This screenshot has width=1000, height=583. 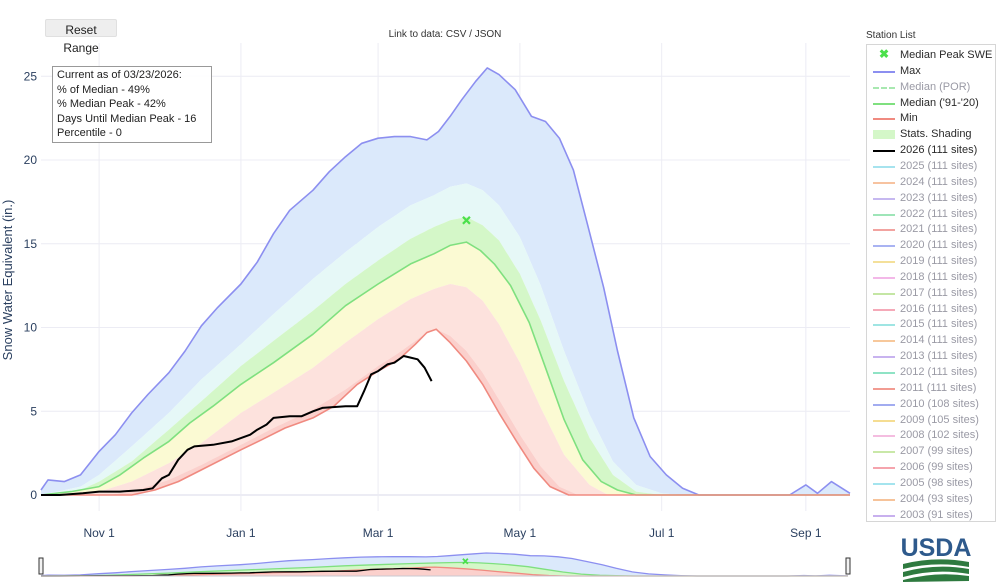 I want to click on x-tick-label: Sep 1, so click(x=806, y=533).